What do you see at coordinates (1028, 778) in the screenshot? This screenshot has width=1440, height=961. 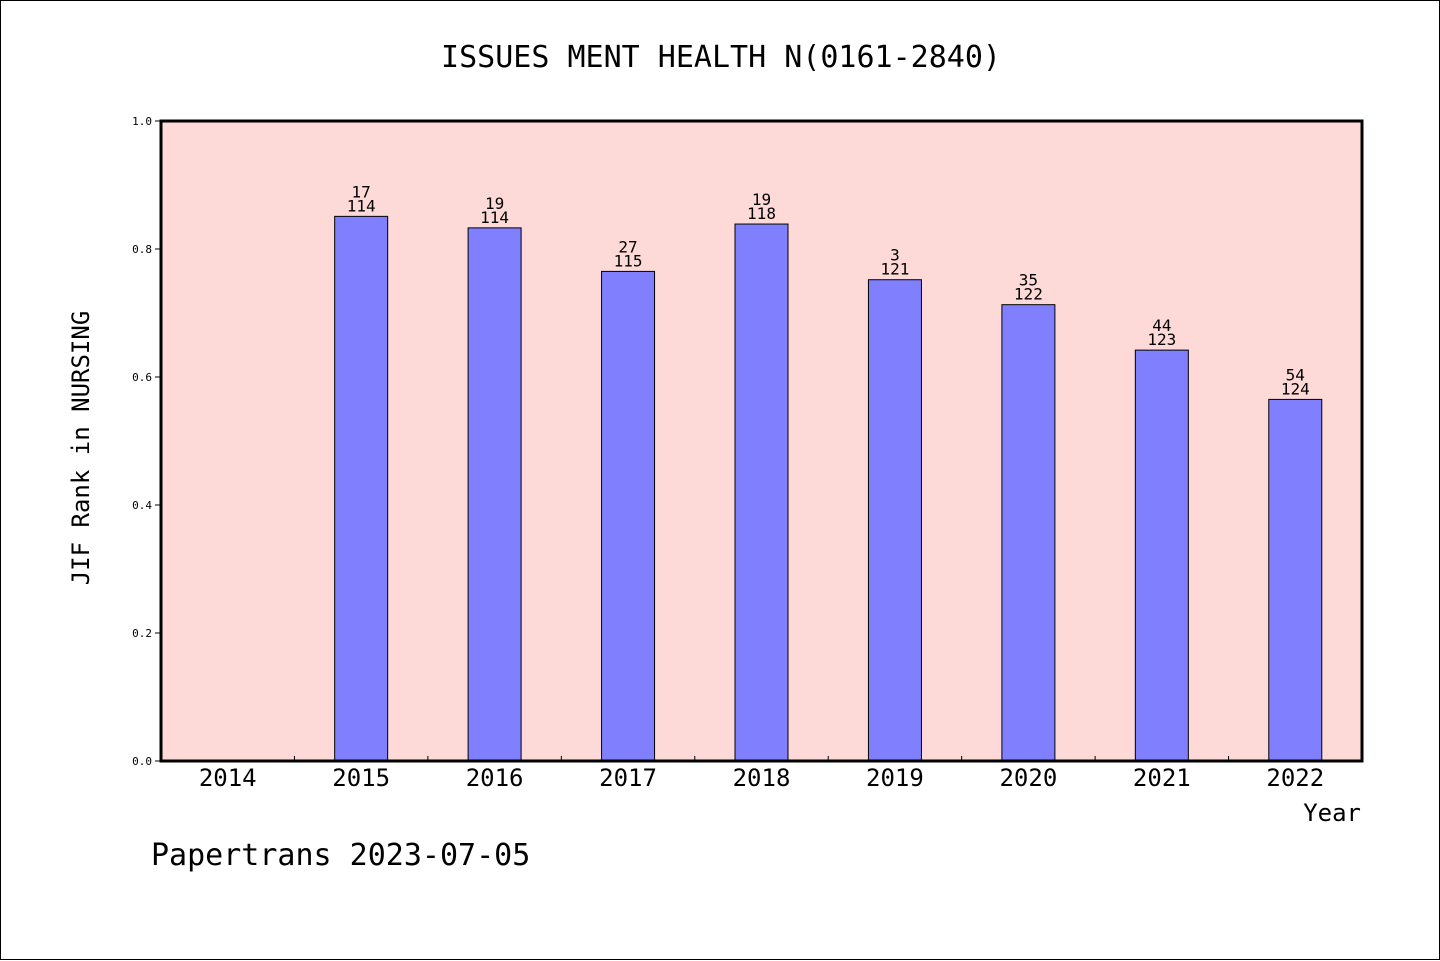 I see `x-tick-label: 2020` at bounding box center [1028, 778].